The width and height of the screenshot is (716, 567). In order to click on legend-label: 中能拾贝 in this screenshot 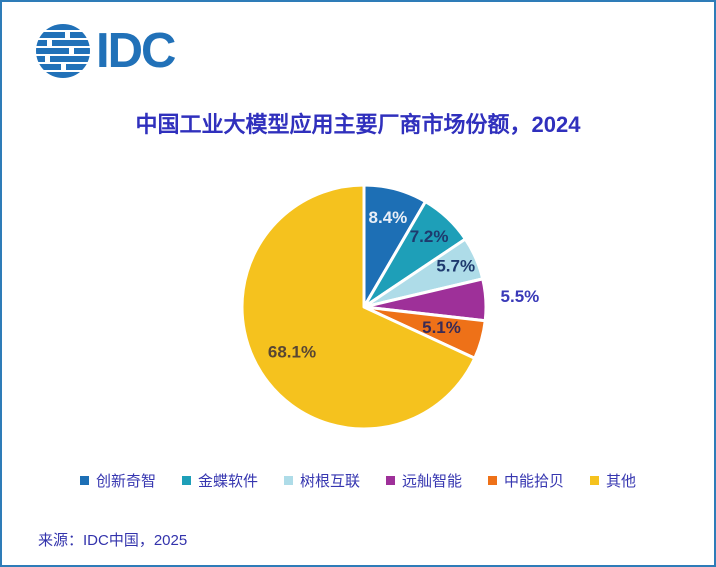, I will do `click(534, 481)`.